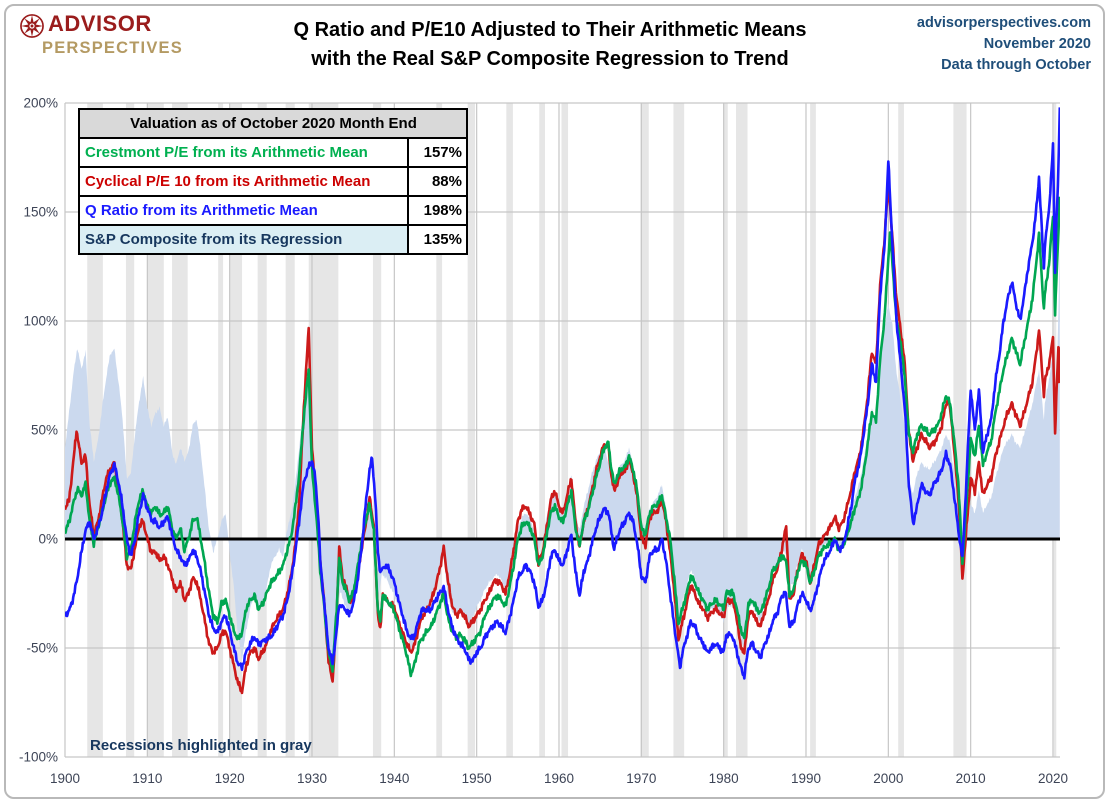  What do you see at coordinates (1053, 778) in the screenshot?
I see `x-axis-tick-label: 2020` at bounding box center [1053, 778].